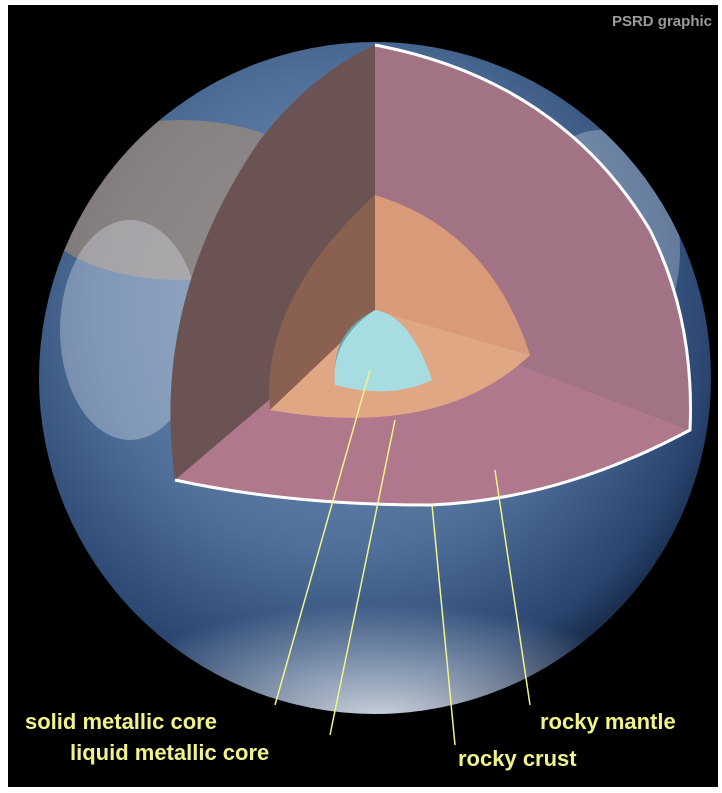  I want to click on liquid-core-left, so click(322, 302).